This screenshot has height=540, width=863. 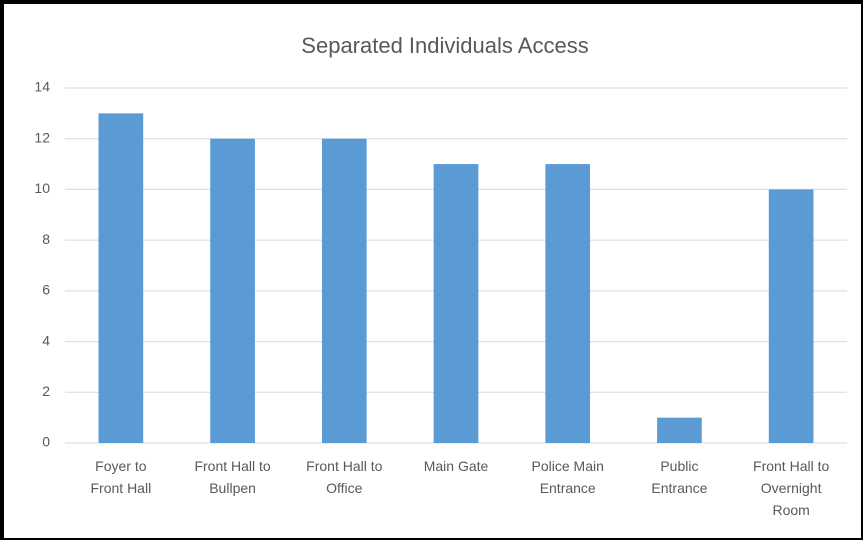 I want to click on x-tick-label: Public Entrance, so click(x=679, y=477).